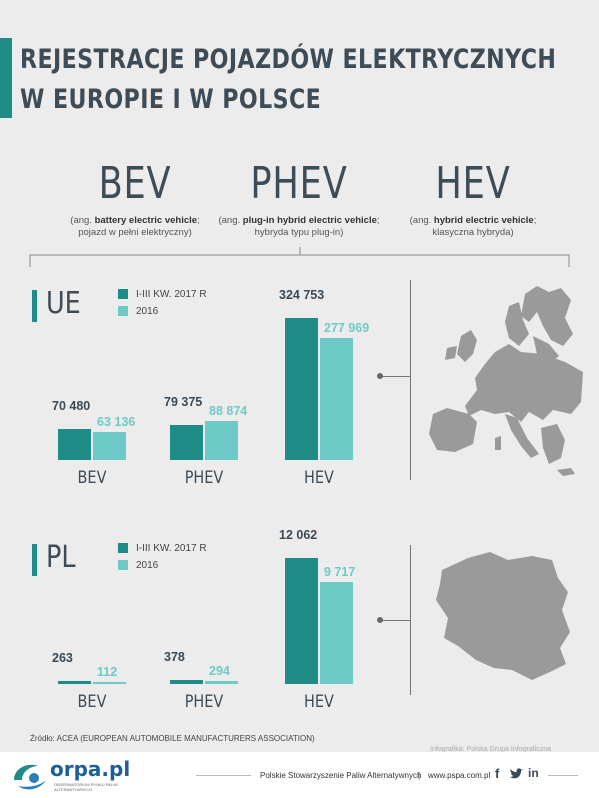 The width and height of the screenshot is (599, 798). What do you see at coordinates (63, 303) in the screenshot?
I see `section-ue-title: UE` at bounding box center [63, 303].